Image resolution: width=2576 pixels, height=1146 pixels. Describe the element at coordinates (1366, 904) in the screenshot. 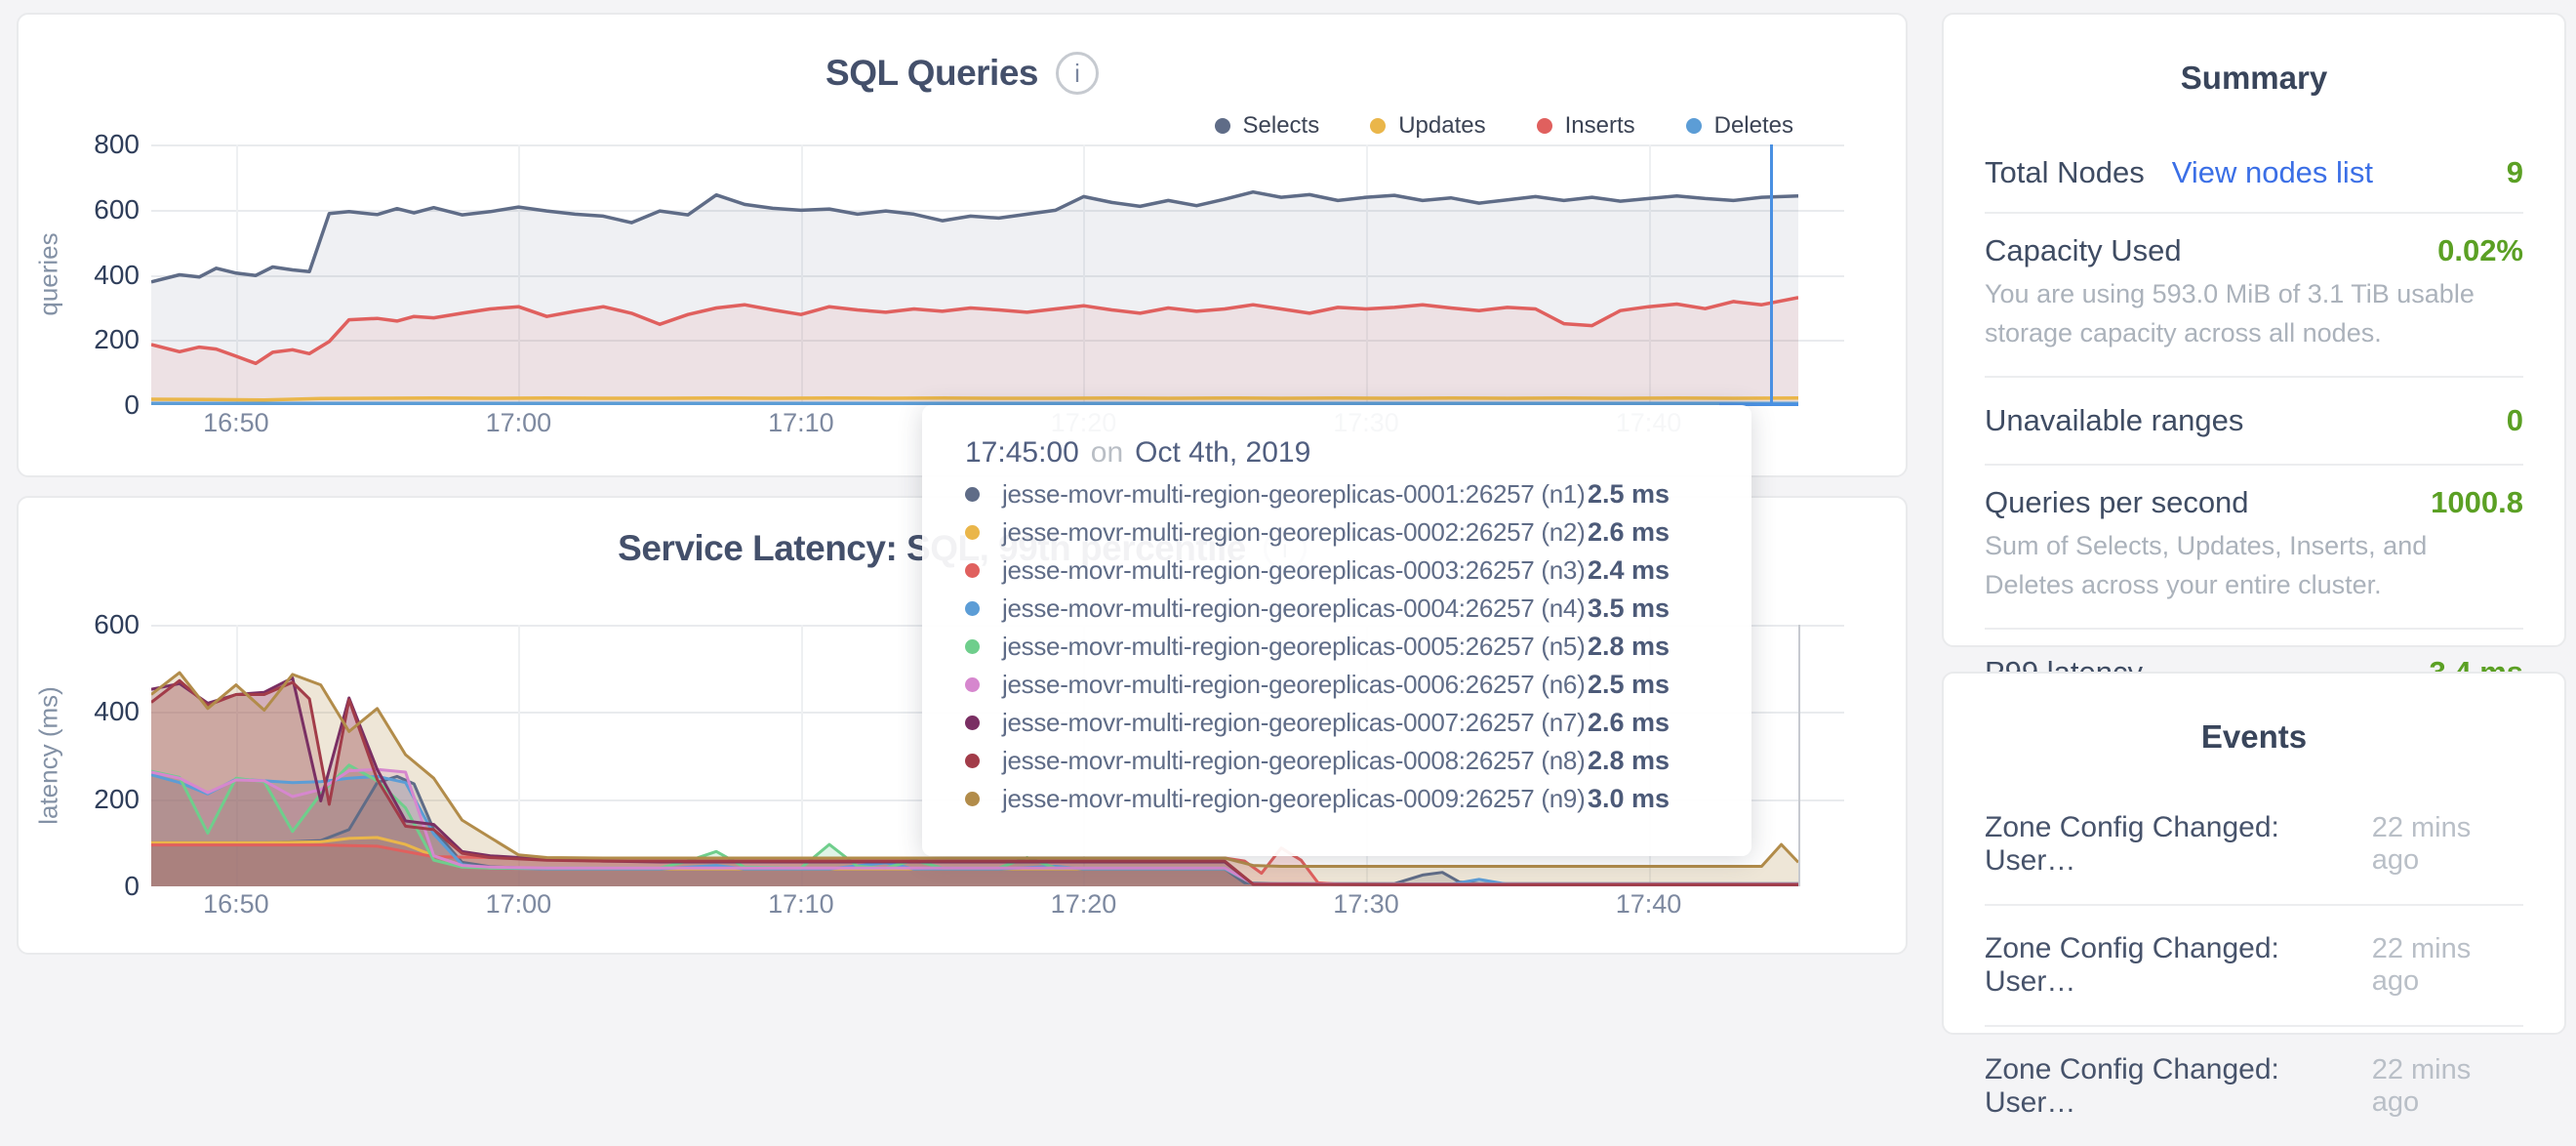

I see `x-axis-tick-label: 17:30` at that location.